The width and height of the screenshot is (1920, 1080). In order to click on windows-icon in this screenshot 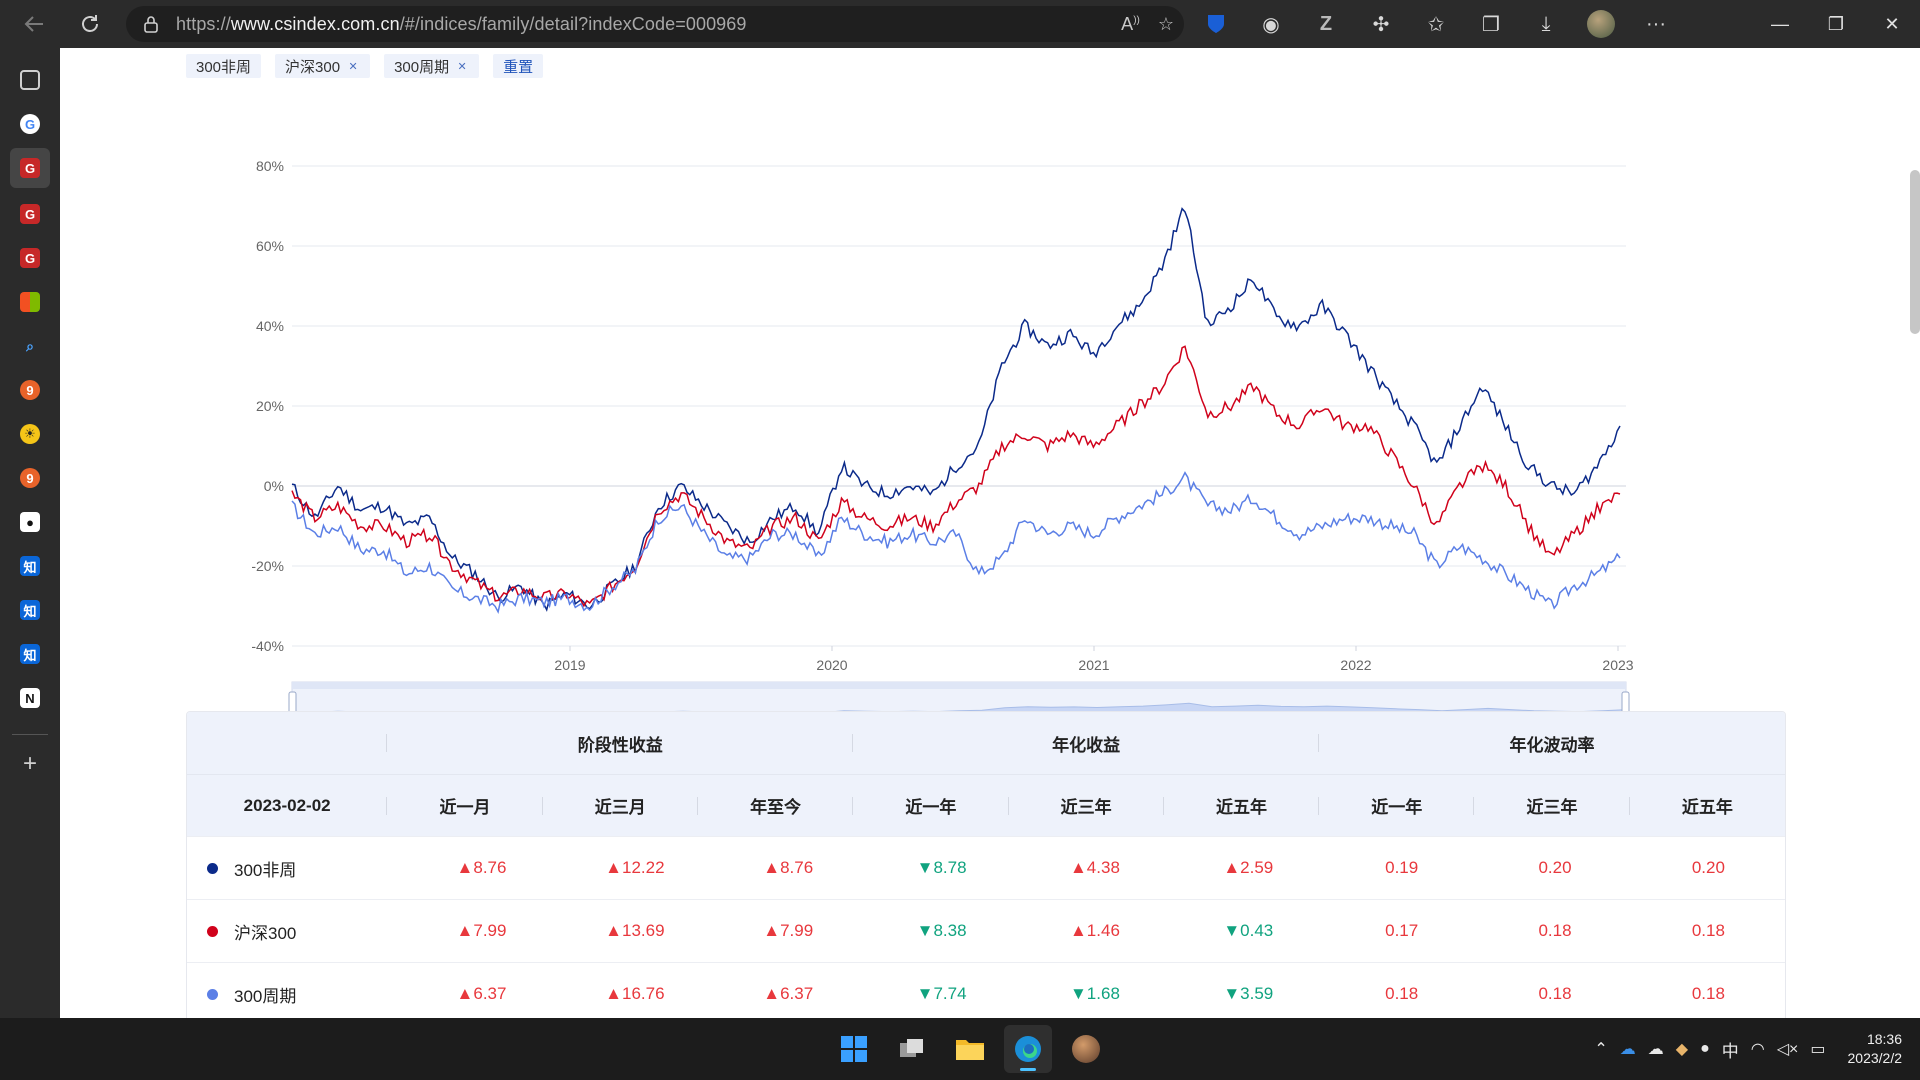, I will do `click(854, 1049)`.